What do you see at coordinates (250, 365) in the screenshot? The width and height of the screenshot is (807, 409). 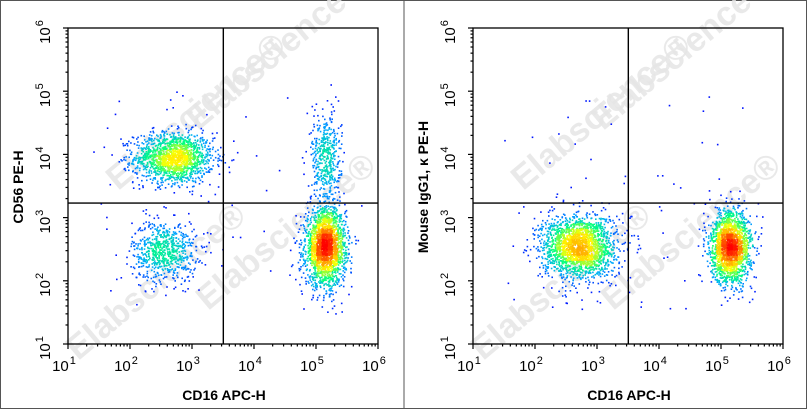 I see `x-tick-label: 104` at bounding box center [250, 365].